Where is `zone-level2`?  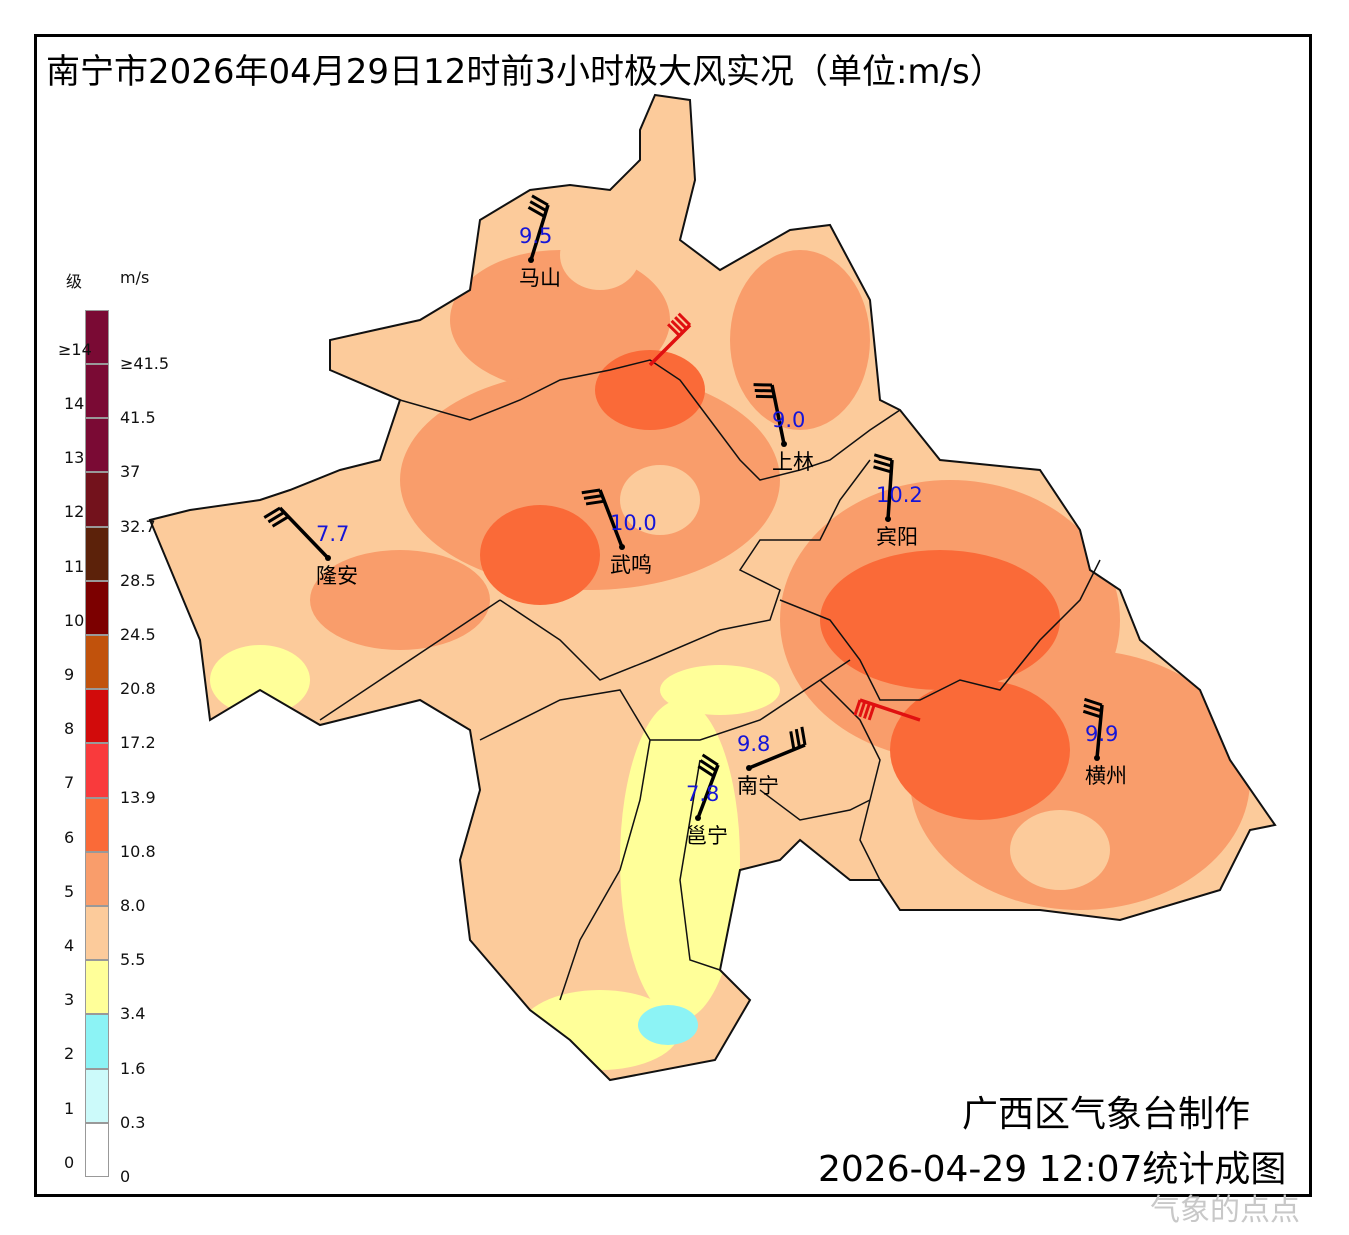 zone-level2 is located at coordinates (668, 1025).